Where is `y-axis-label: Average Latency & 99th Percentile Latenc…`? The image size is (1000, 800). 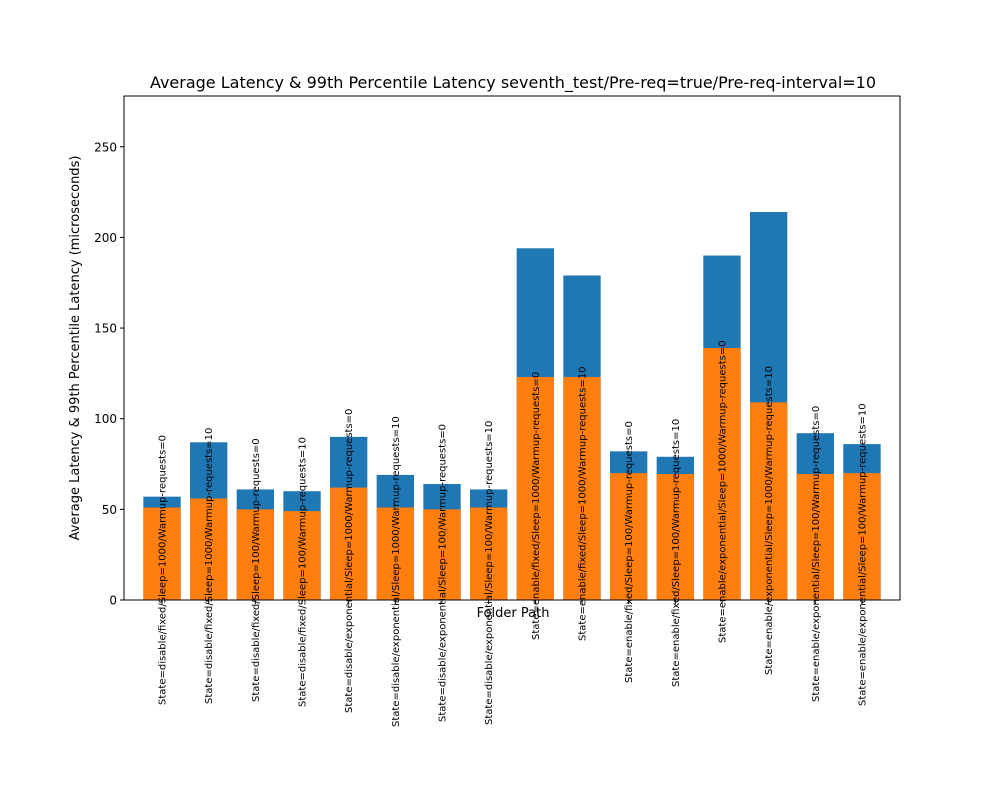
y-axis-label: Average Latency & 99th Percentile Latenc… is located at coordinates (75, 348).